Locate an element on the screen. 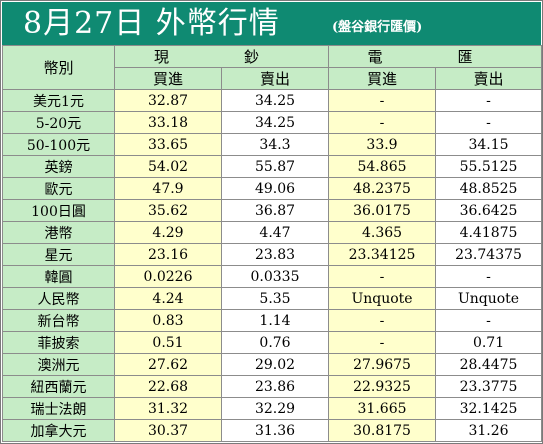  table-row: 加拿大元 30.37 31.36 30.8175 31.26 is located at coordinates (272, 430).